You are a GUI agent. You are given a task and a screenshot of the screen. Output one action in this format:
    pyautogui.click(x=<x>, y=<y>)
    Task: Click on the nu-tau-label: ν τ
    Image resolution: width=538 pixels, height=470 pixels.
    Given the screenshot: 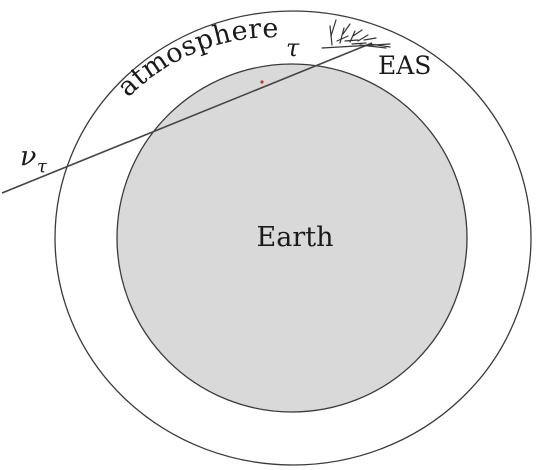 What is the action you would take?
    pyautogui.click(x=34, y=159)
    